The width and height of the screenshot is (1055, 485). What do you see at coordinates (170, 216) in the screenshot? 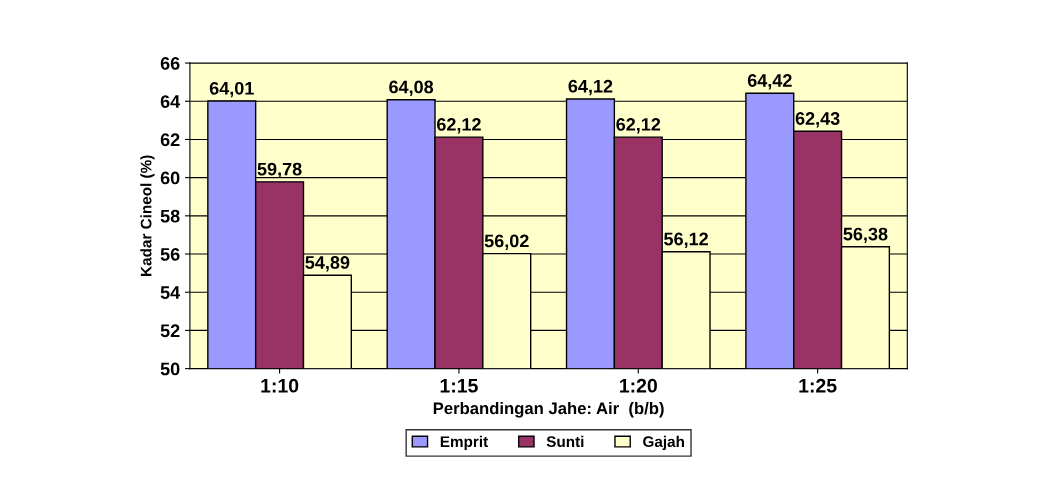
I see `y-tick-label: 58` at bounding box center [170, 216].